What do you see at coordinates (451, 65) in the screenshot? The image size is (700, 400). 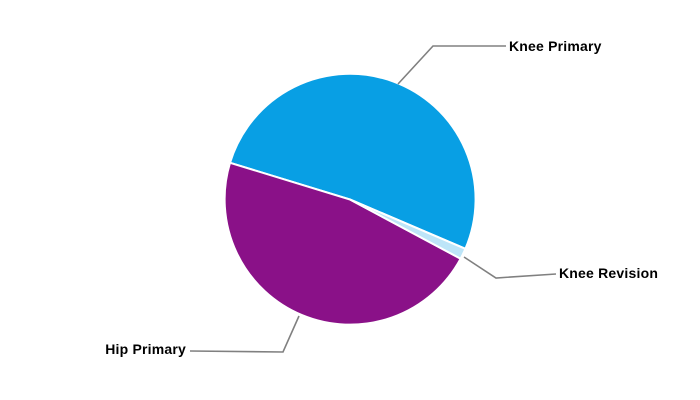 I see `leader-line-knee-primary` at bounding box center [451, 65].